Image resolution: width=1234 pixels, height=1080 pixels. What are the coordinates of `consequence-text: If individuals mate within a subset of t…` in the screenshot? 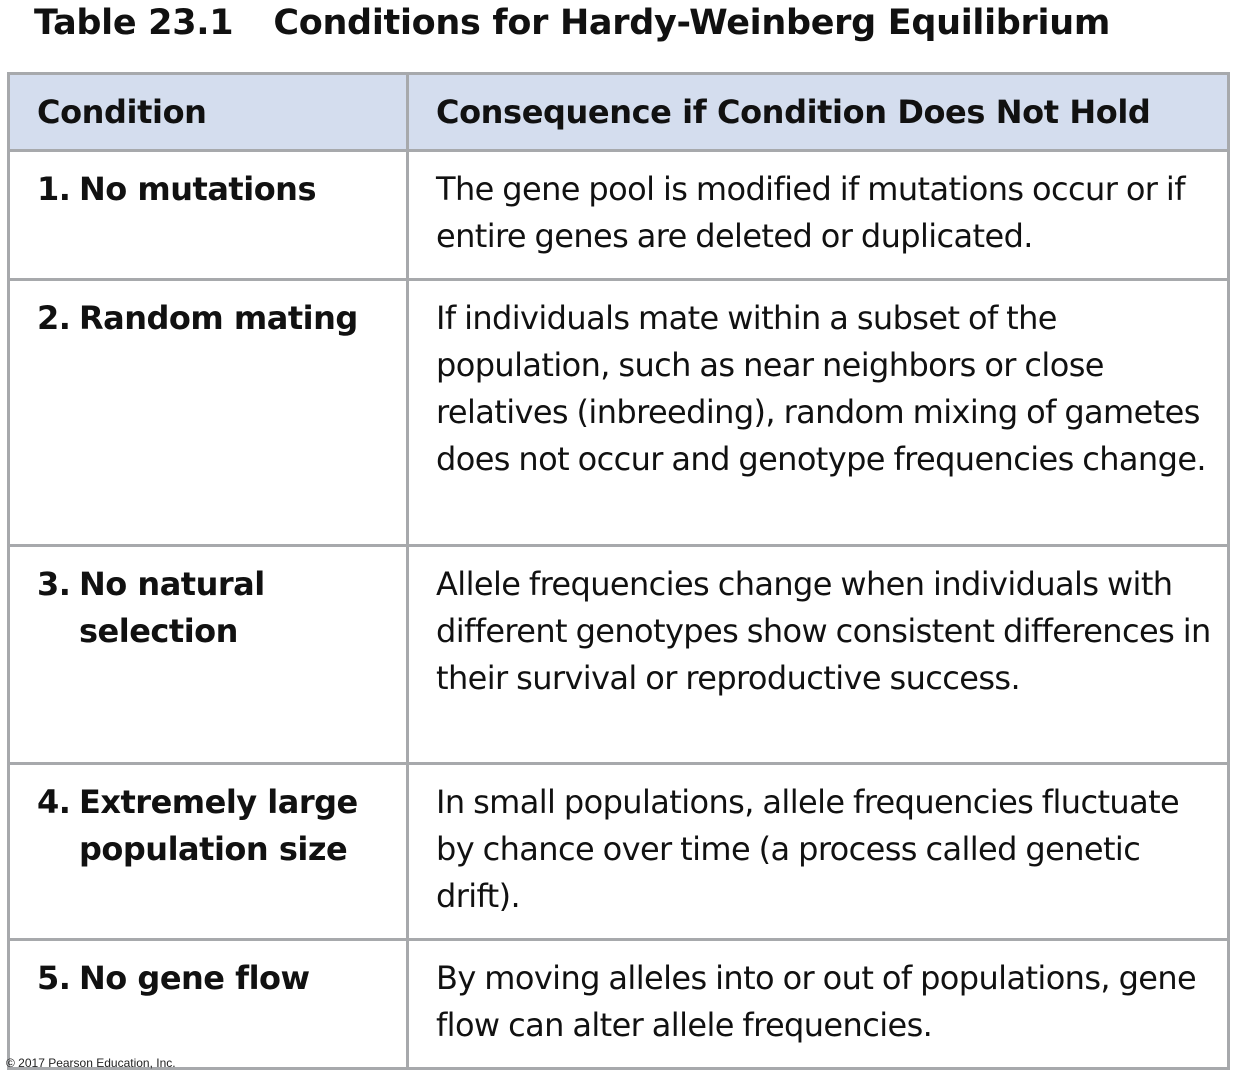 It's located at (821, 388).